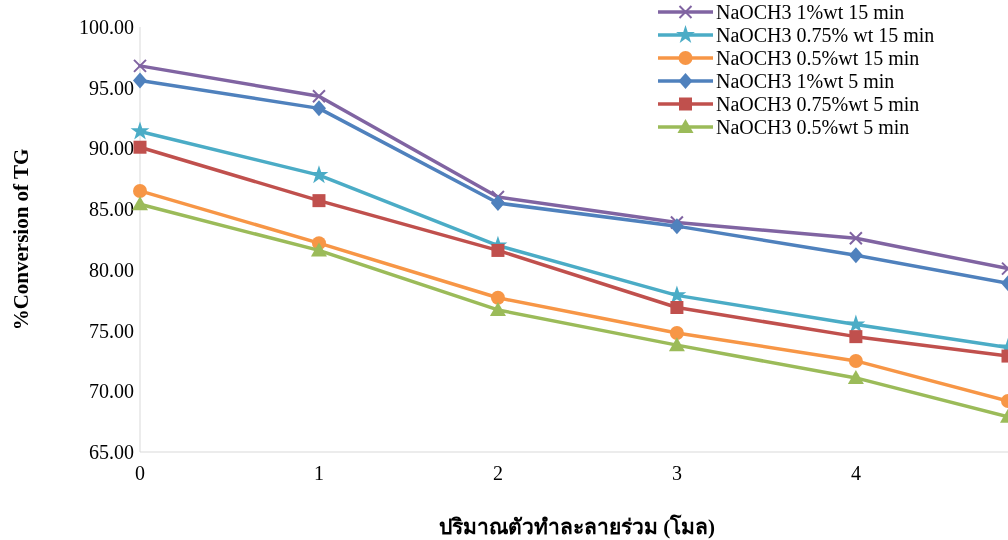  Describe the element at coordinates (318, 473) in the screenshot. I see `x-tick-label: 1` at that location.